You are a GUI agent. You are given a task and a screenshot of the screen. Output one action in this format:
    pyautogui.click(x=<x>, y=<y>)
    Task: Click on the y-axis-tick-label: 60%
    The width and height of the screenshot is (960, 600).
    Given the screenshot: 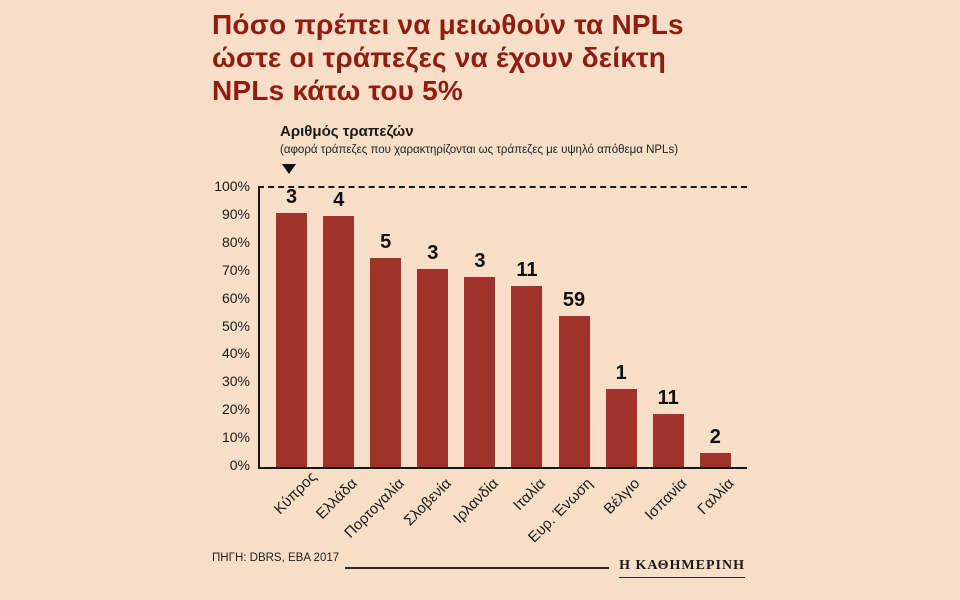 What is the action you would take?
    pyautogui.click(x=235, y=297)
    